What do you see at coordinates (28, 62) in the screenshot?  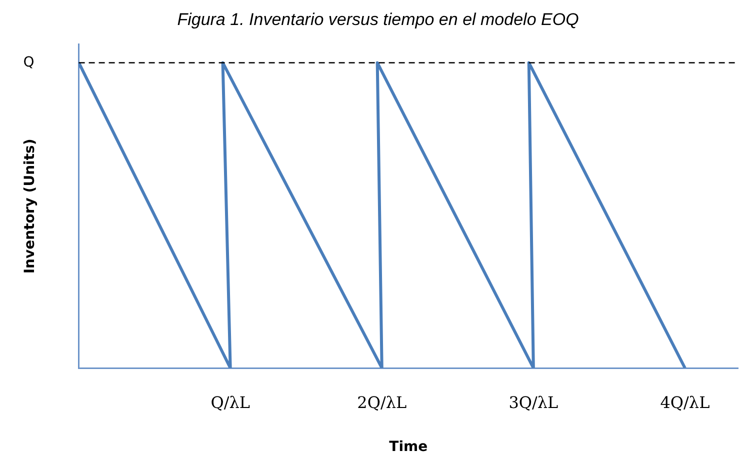 I see `ref-line-label: Q` at bounding box center [28, 62].